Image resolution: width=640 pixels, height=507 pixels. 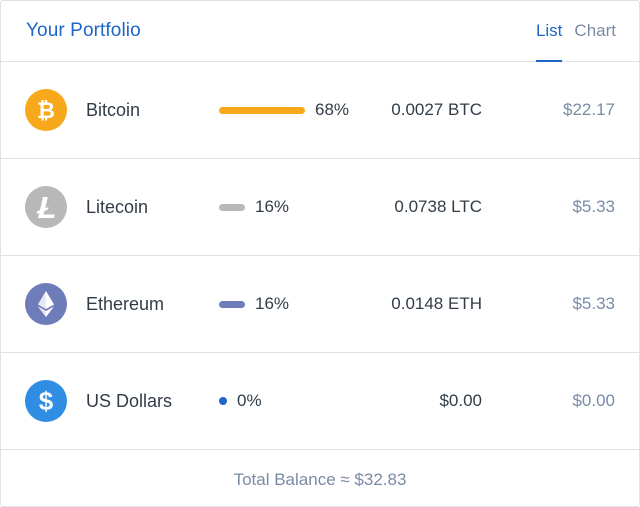 What do you see at coordinates (593, 400) in the screenshot?
I see `asset-value: $0.00` at bounding box center [593, 400].